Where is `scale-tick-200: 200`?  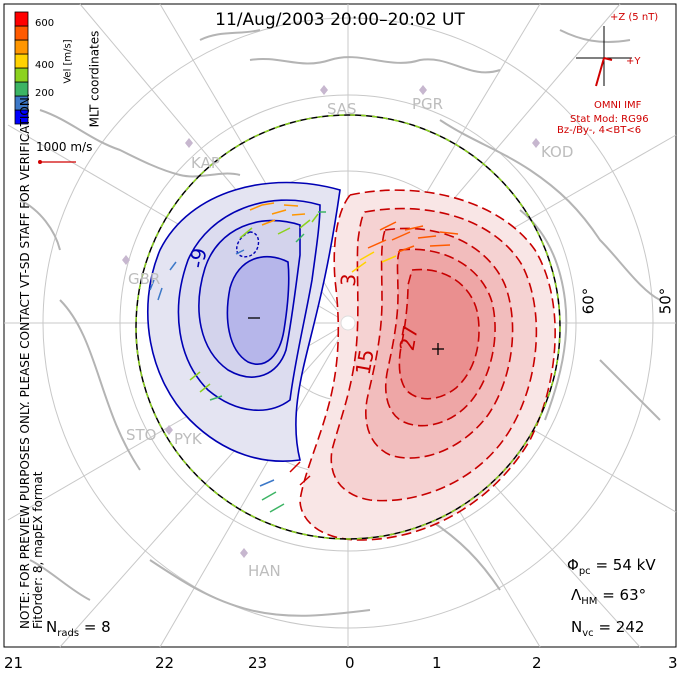
scale-tick-200: 200 is located at coordinates (45, 93).